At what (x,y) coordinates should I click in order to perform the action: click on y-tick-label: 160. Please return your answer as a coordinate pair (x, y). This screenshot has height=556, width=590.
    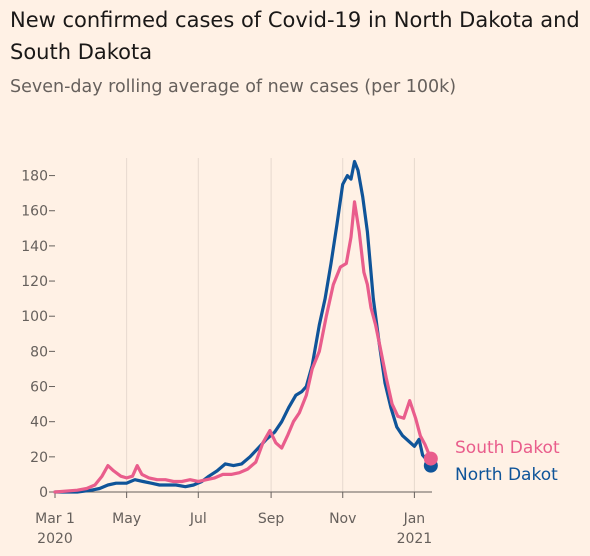
    Looking at the image, I should click on (34, 212).